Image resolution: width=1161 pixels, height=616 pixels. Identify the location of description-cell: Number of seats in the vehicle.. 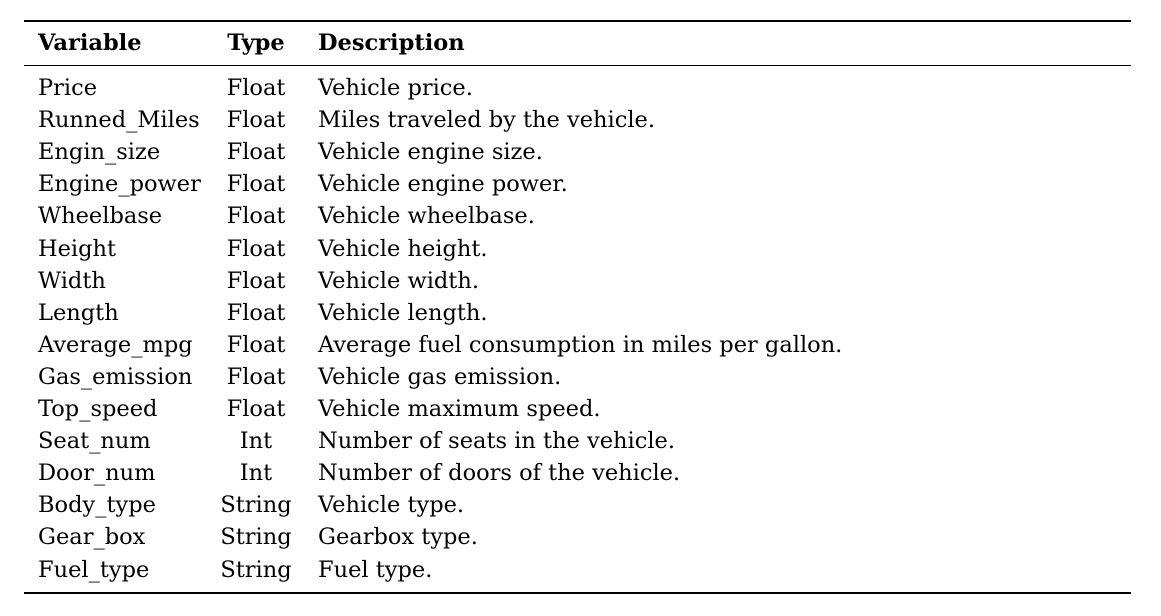
(497, 441).